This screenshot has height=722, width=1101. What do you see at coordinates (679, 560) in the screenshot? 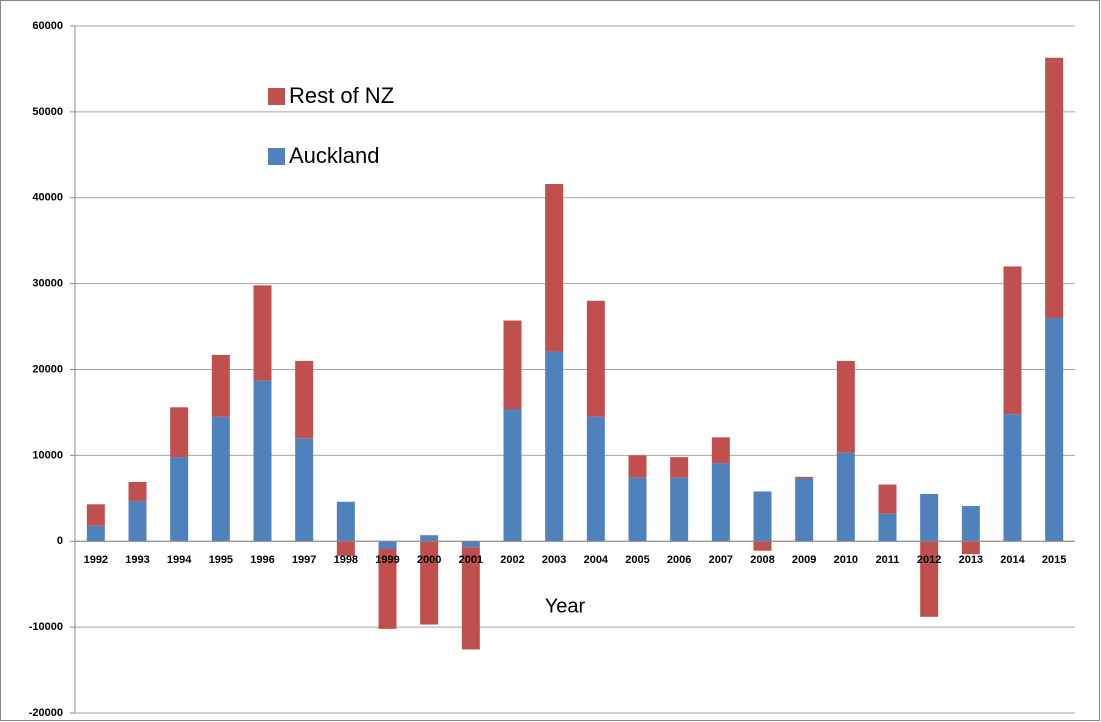
I see `x-tick-label: 2006` at bounding box center [679, 560].